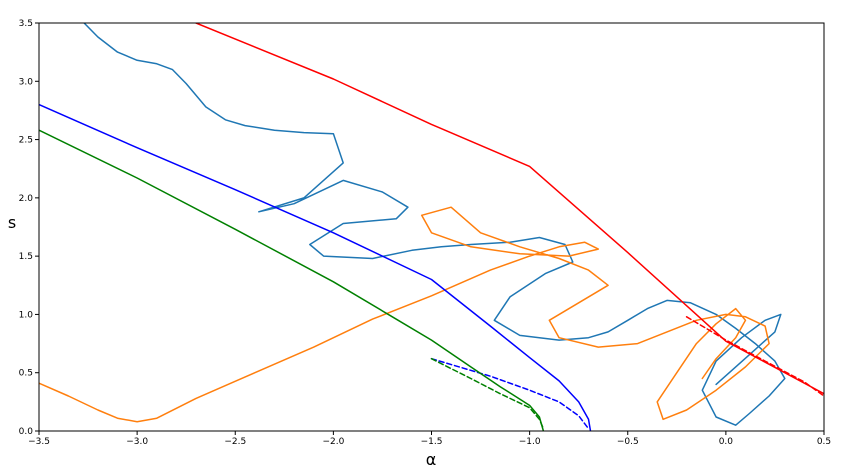  I want to click on y-tick-label: 2.0, so click(26, 199).